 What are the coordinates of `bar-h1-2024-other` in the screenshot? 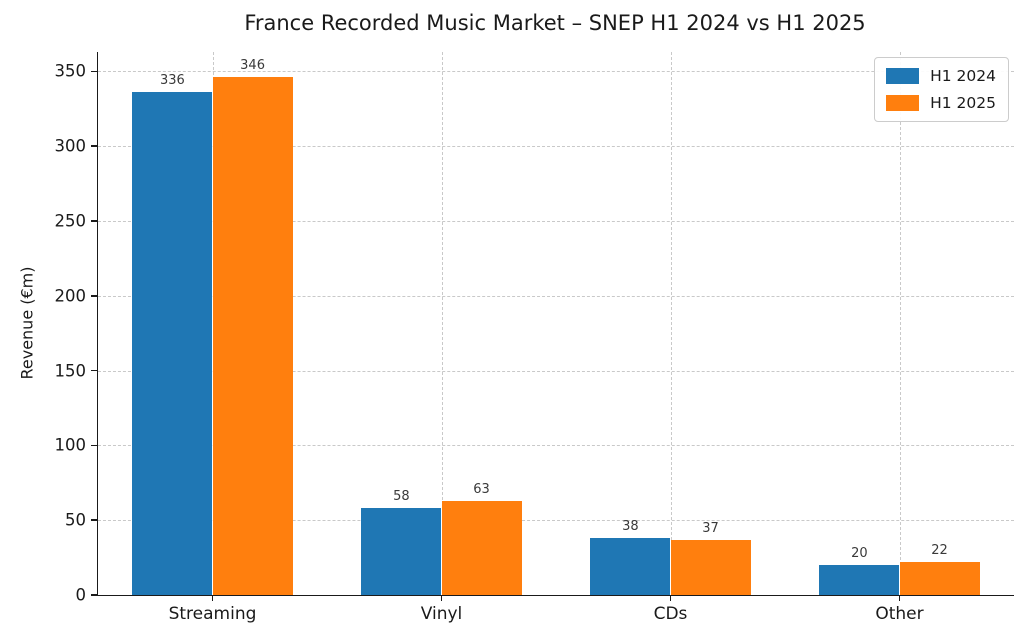 It's located at (859, 580).